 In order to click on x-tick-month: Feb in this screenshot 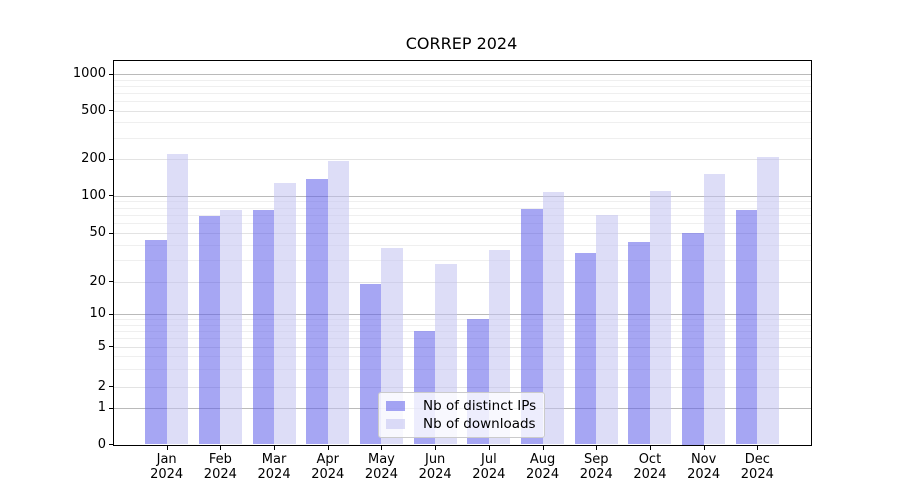, I will do `click(220, 459)`.